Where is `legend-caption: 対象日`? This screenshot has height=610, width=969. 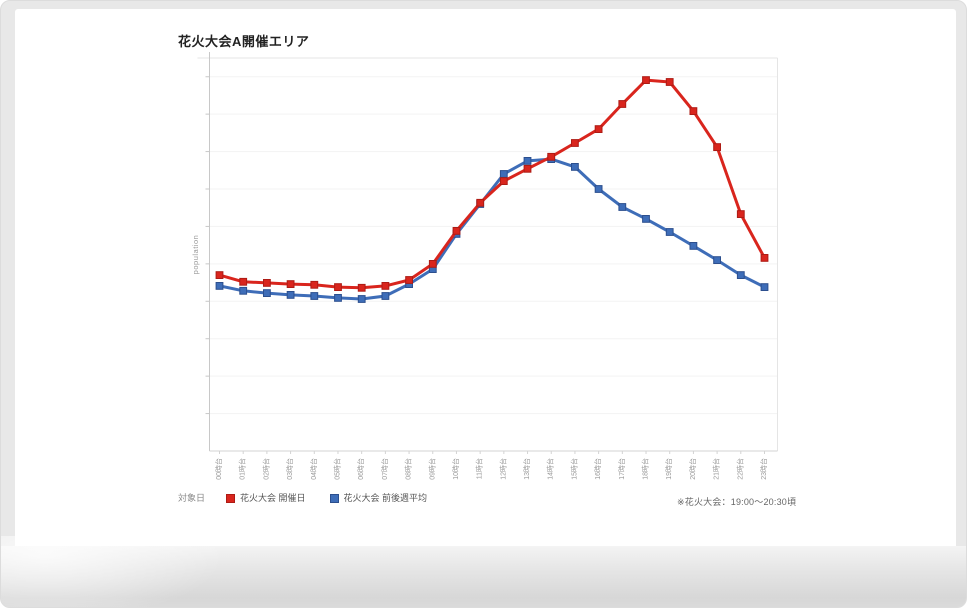 legend-caption: 対象日 is located at coordinates (192, 498).